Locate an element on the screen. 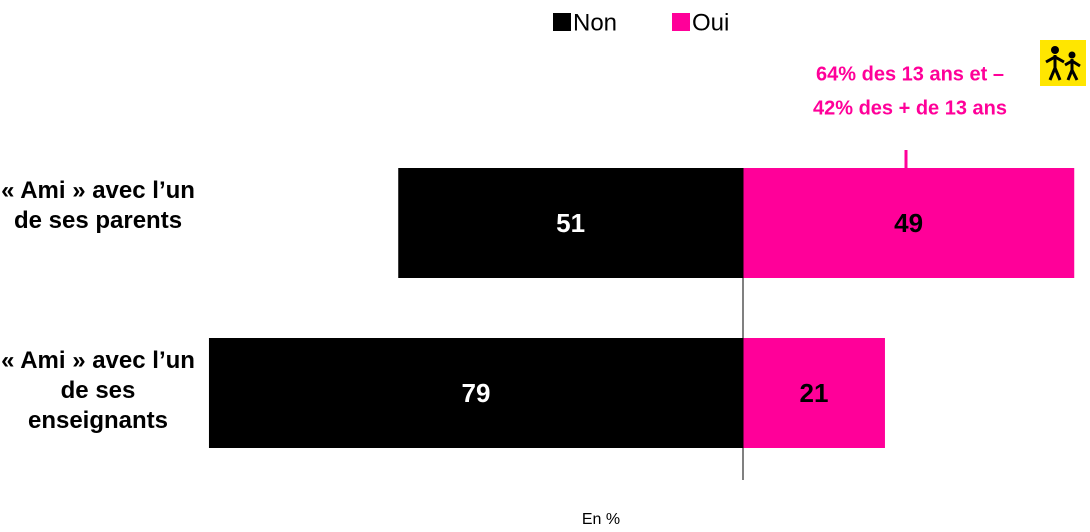 This screenshot has height=532, width=1090. value-label: 21 is located at coordinates (814, 393).